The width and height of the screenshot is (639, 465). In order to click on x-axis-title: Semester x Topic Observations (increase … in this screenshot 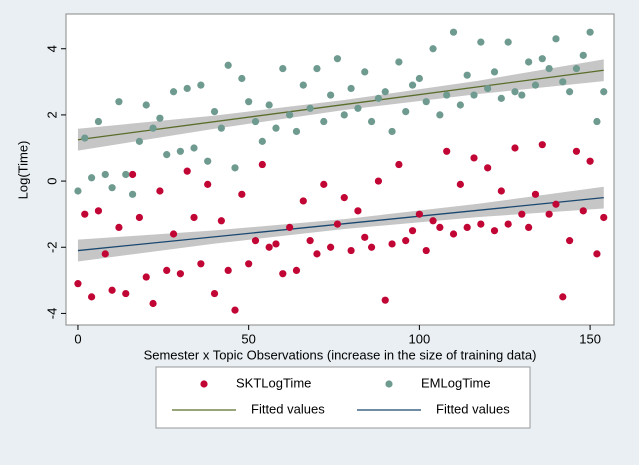, I will do `click(340, 354)`.